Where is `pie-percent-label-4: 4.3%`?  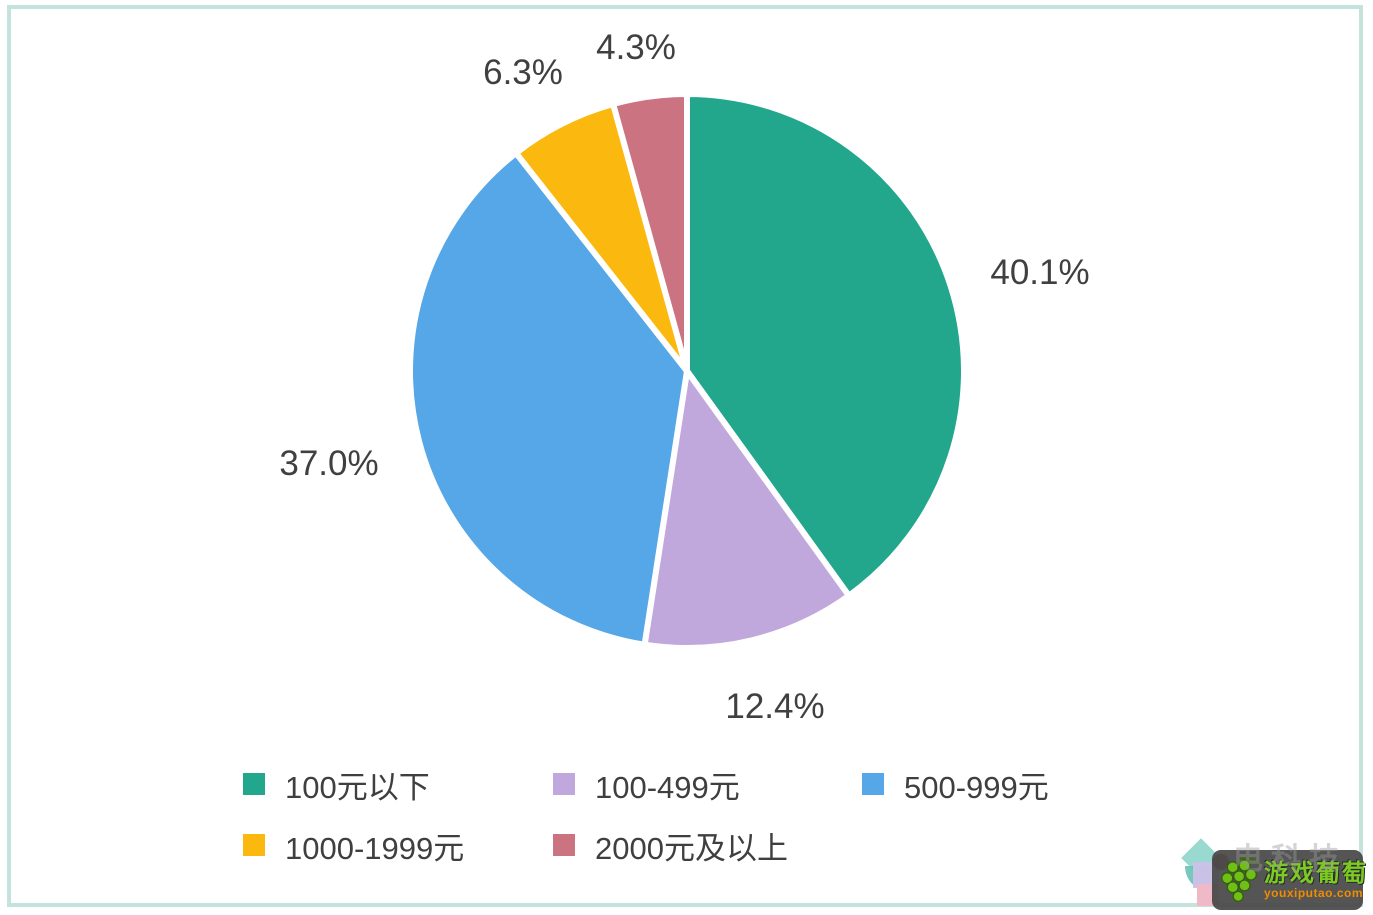
pie-percent-label-4: 4.3% is located at coordinates (636, 47).